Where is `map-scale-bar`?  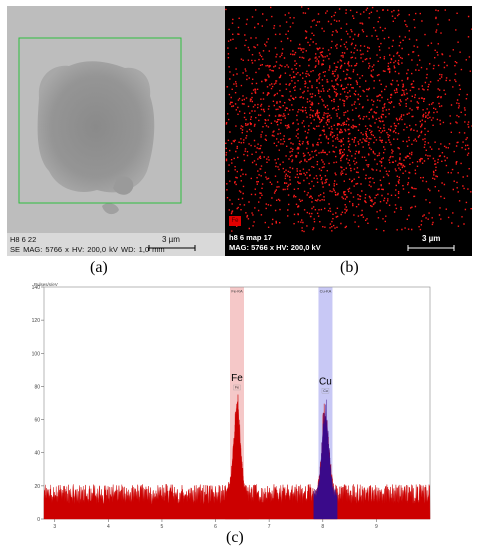 map-scale-bar is located at coordinates (431, 248).